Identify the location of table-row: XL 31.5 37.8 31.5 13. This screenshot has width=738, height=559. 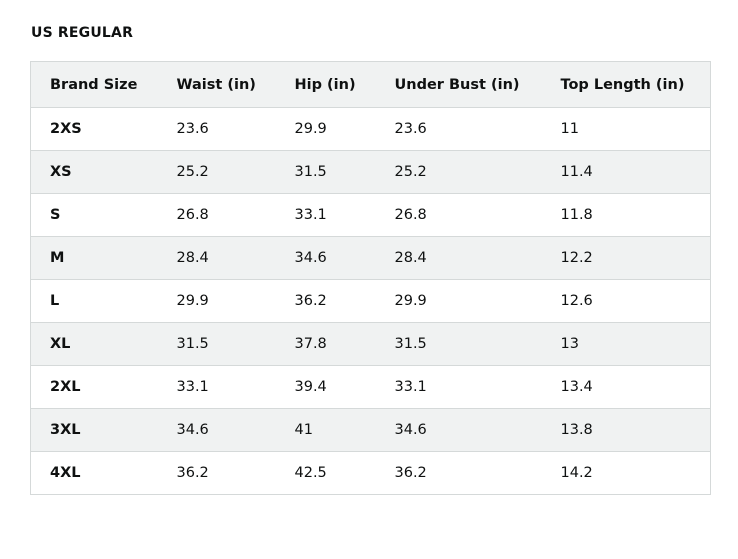
(370, 344).